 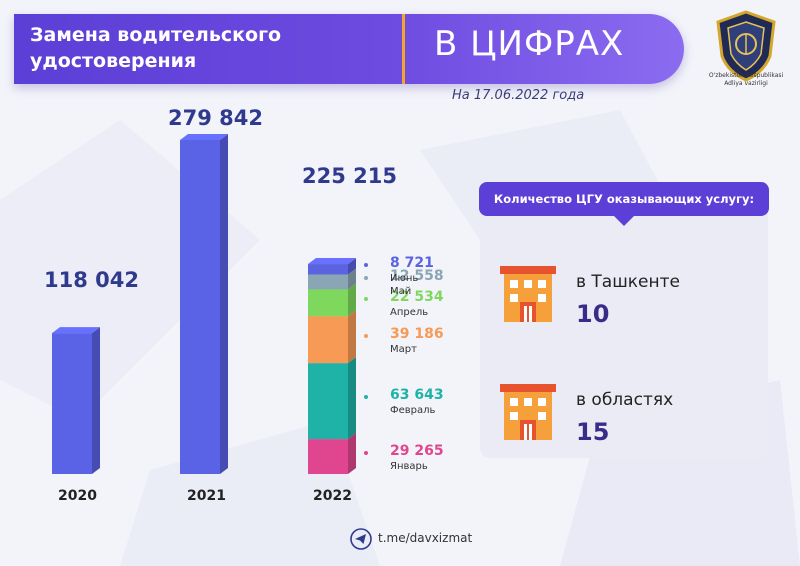 I want to click on segment-value-label: 29 265, so click(x=417, y=450).